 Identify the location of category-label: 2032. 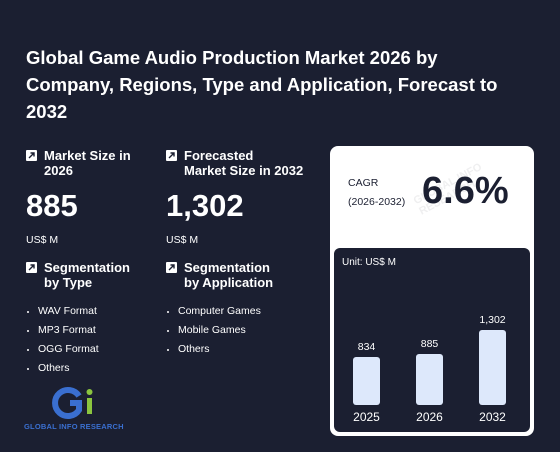
(492, 417).